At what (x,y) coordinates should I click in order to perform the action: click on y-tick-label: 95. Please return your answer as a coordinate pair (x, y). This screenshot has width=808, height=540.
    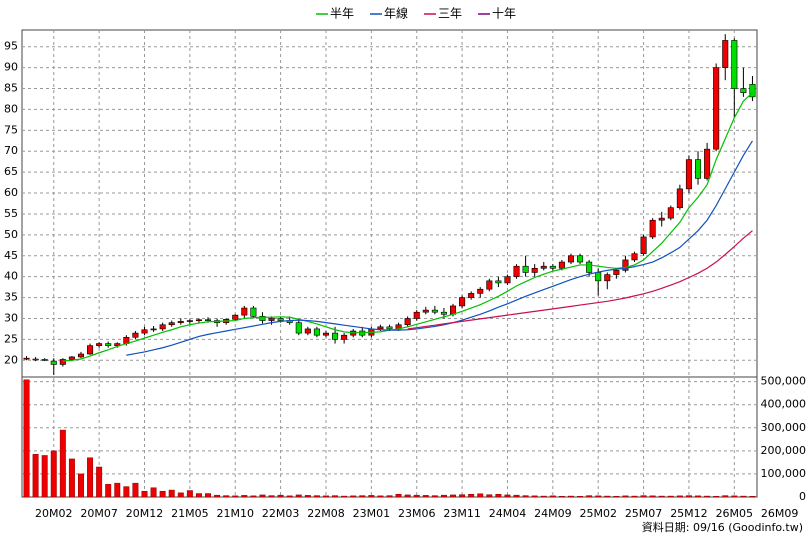
    Looking at the image, I should click on (11, 46).